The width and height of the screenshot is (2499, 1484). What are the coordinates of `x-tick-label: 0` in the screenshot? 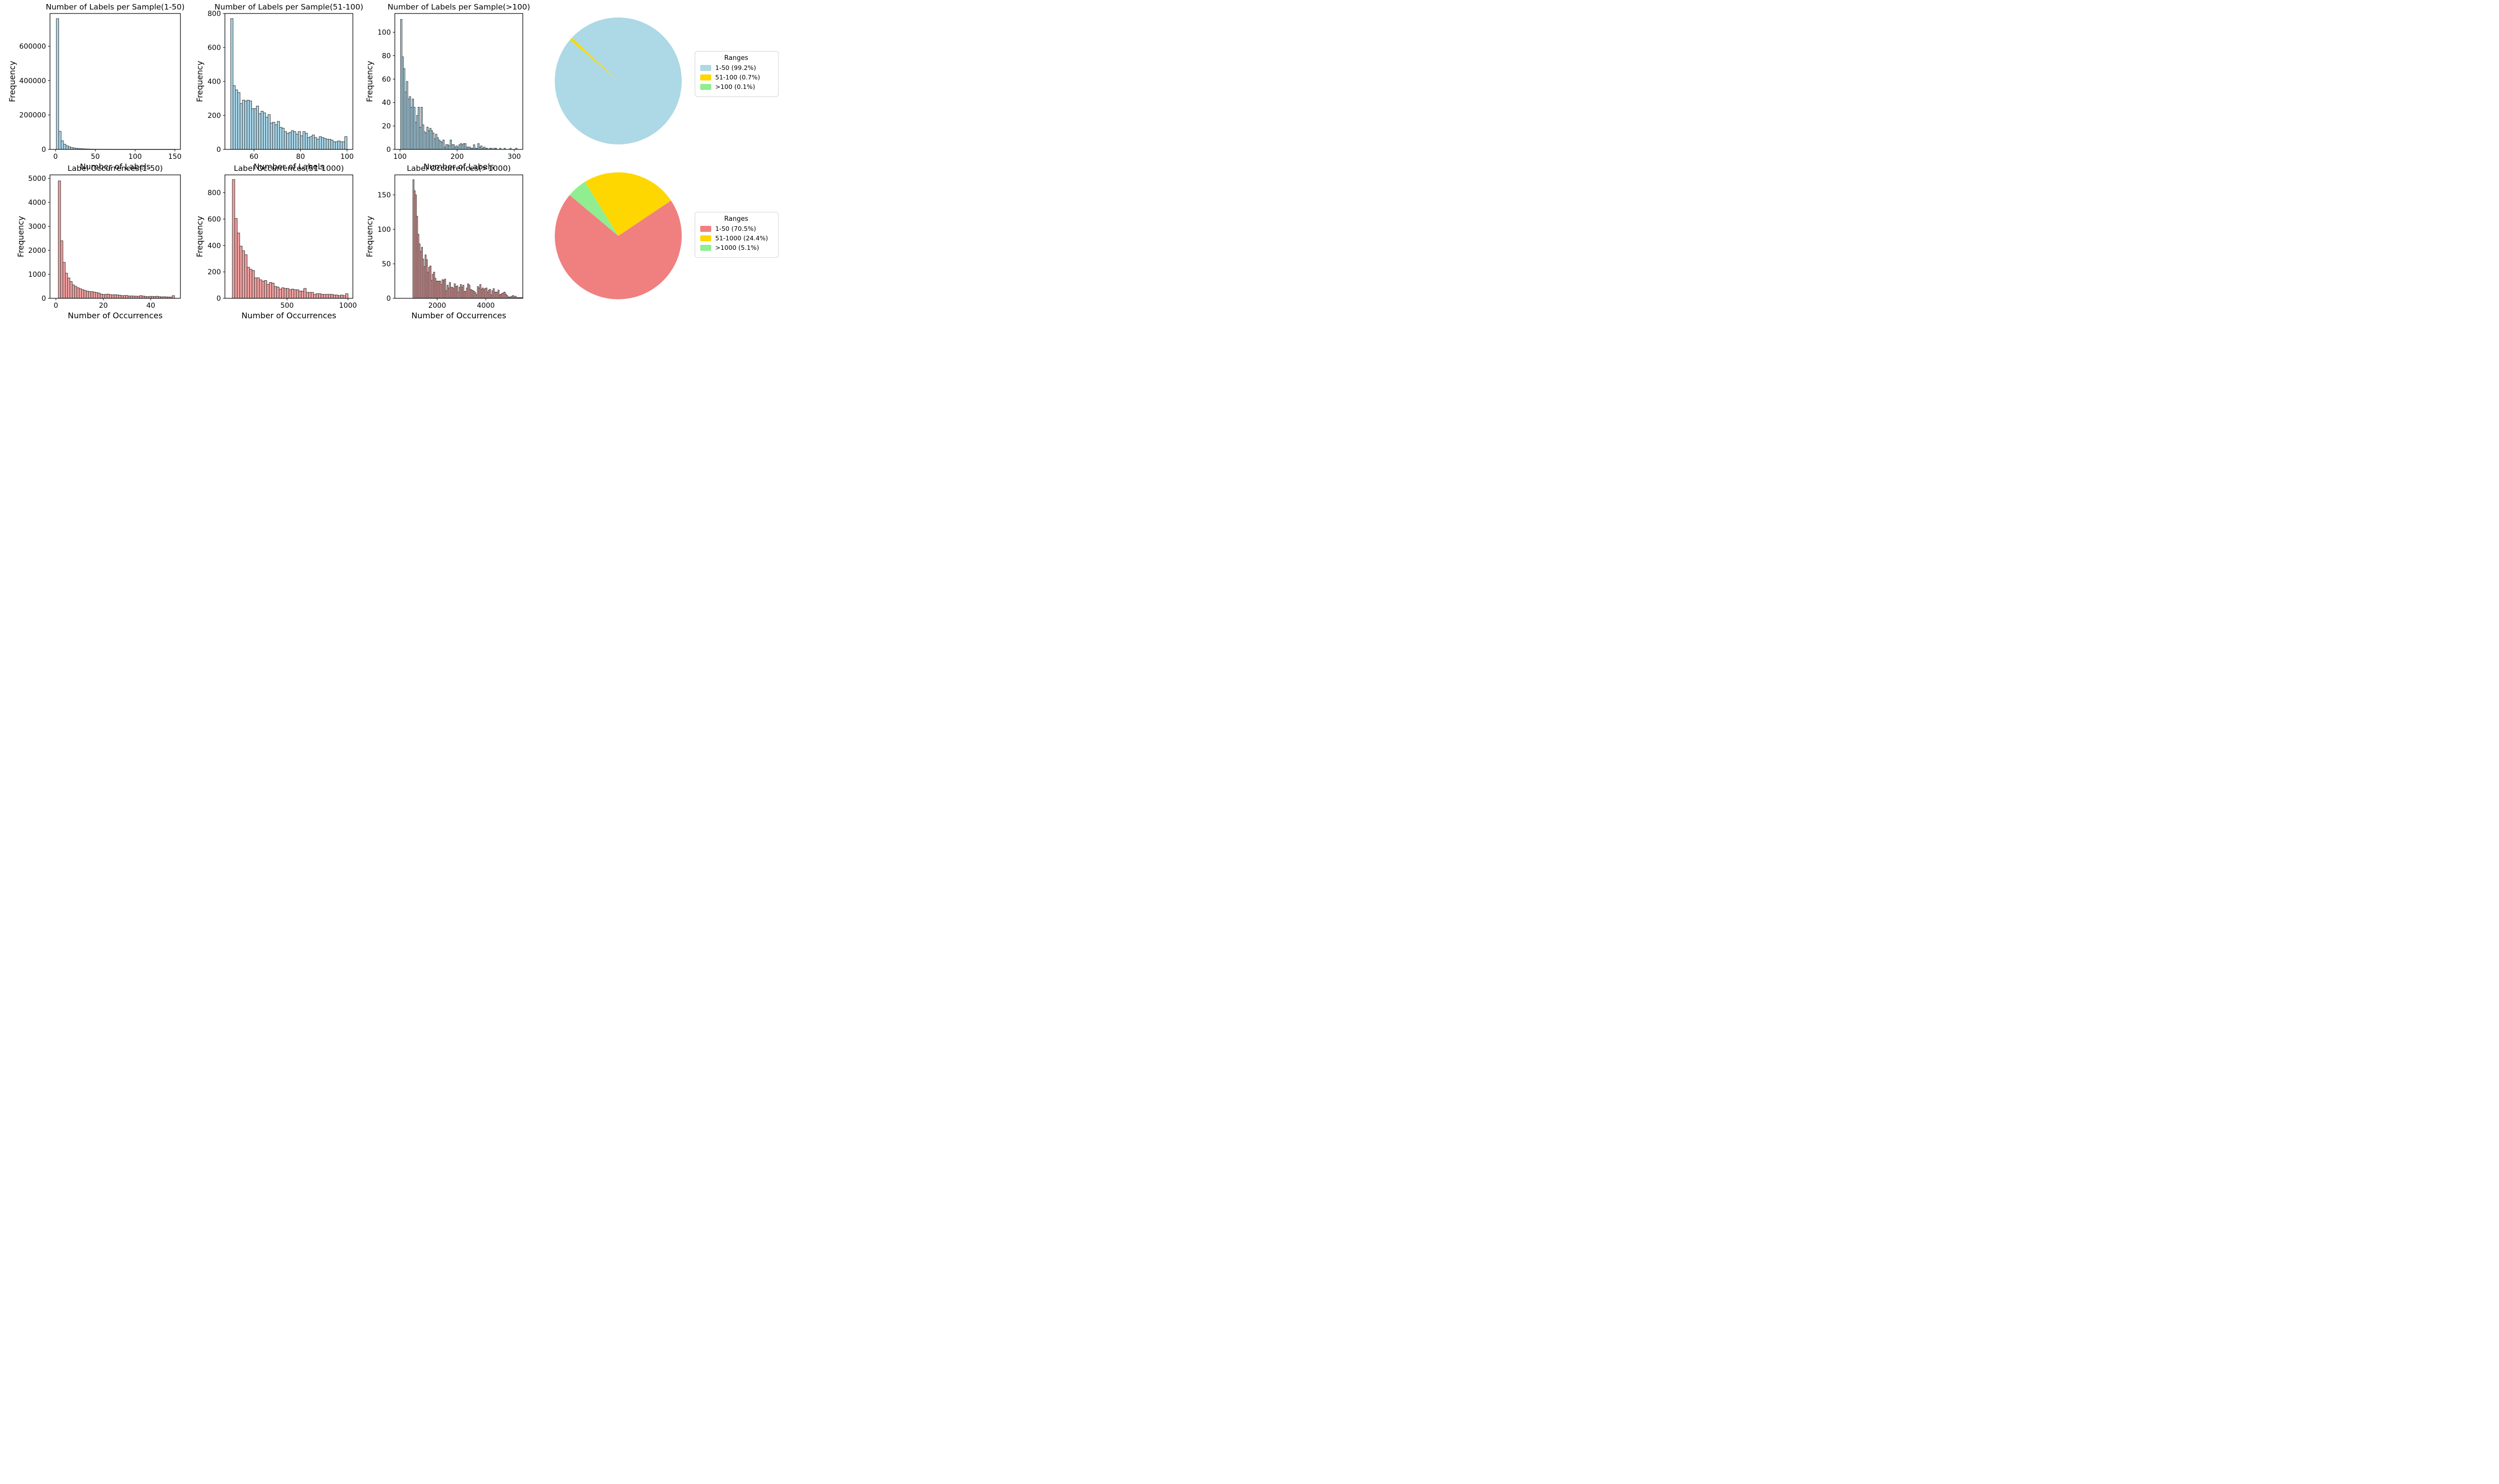 It's located at (55, 306).